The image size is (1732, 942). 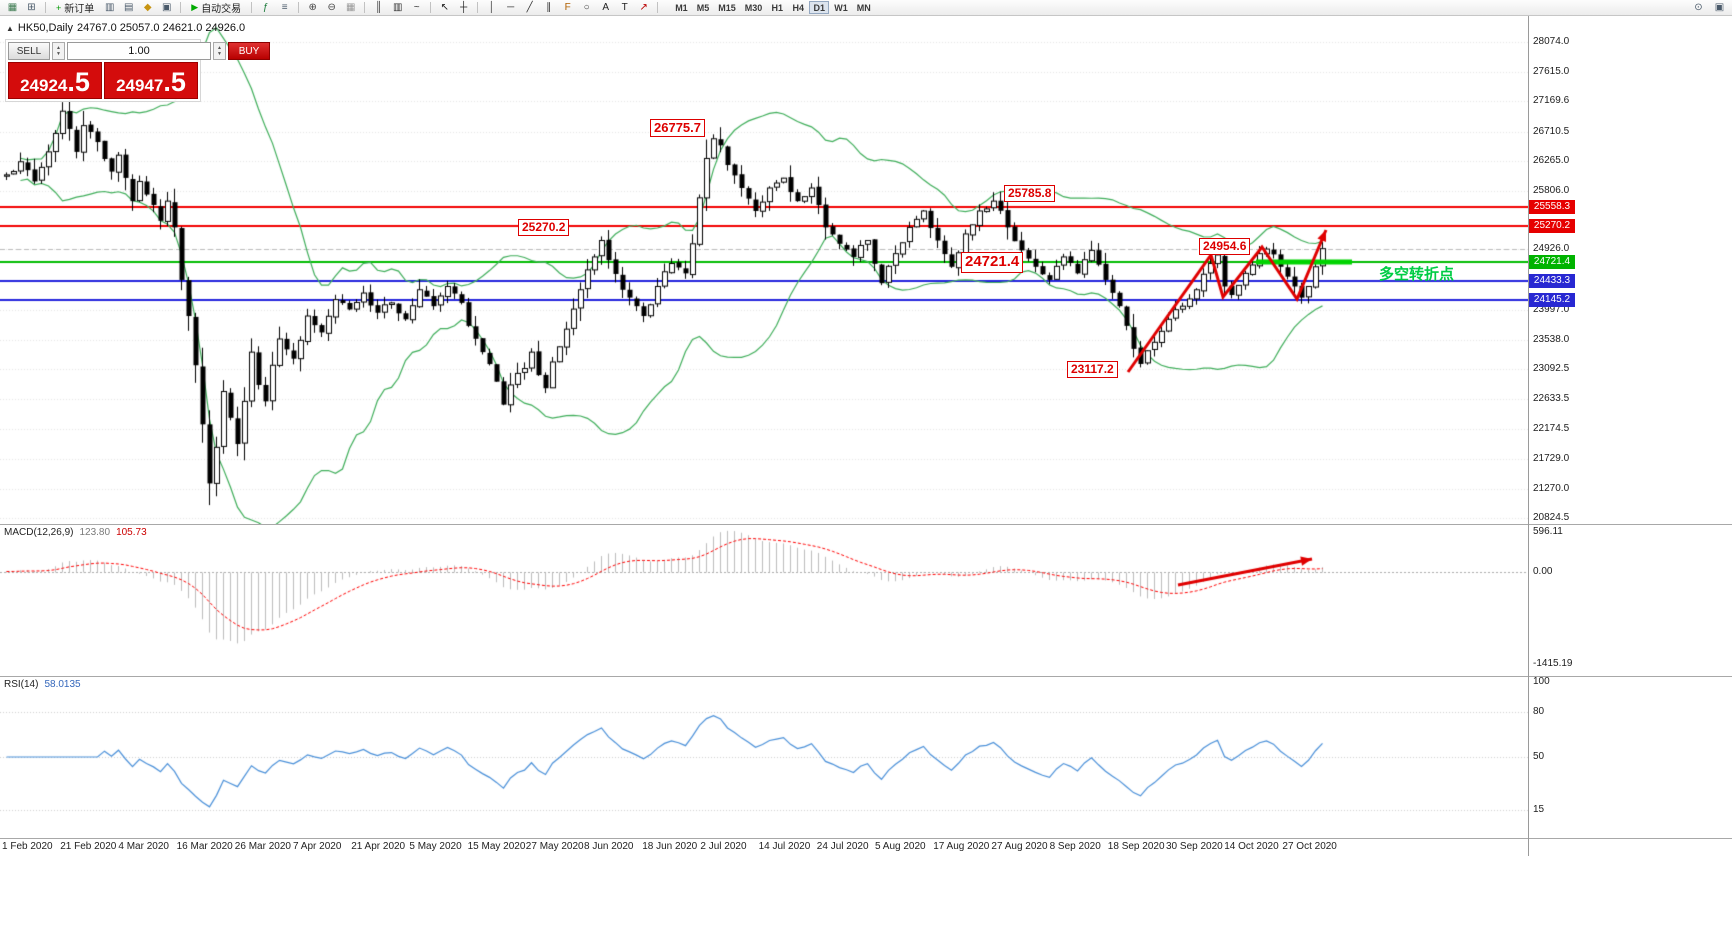 What do you see at coordinates (681, 7) in the screenshot?
I see `timeframe-m1: M1` at bounding box center [681, 7].